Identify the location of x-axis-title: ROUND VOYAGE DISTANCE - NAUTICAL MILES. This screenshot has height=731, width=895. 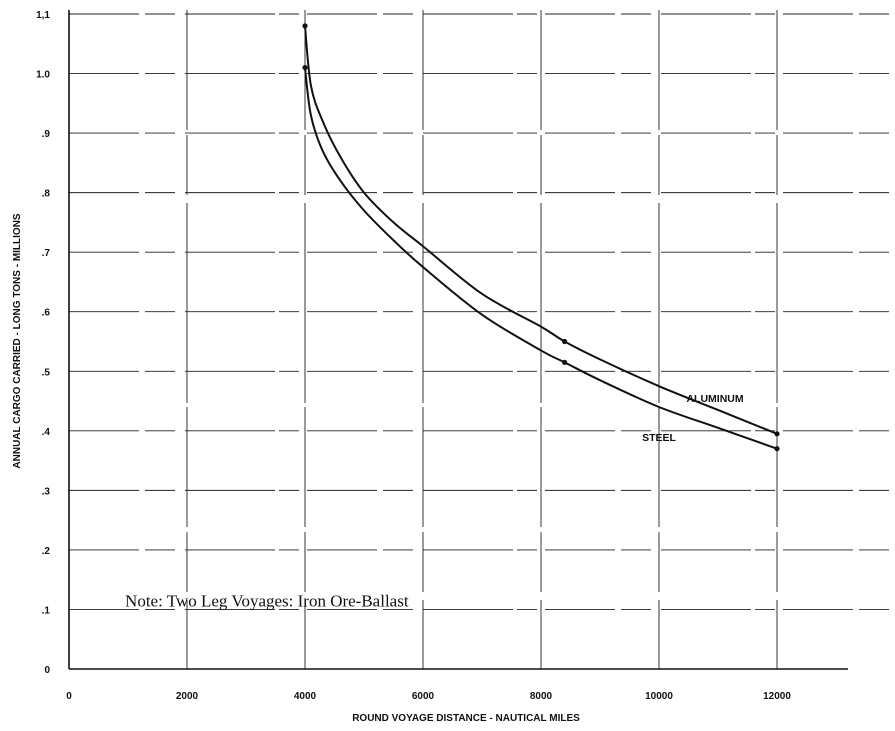
(466, 718).